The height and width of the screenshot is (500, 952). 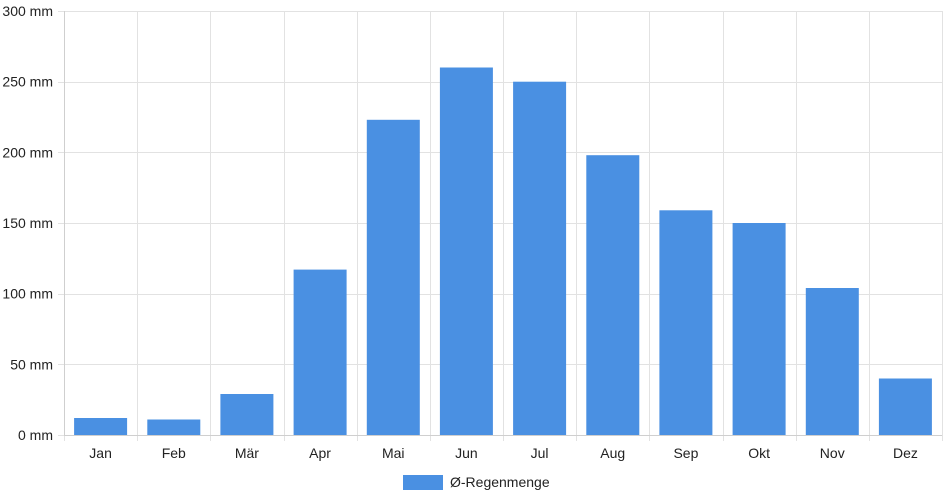 What do you see at coordinates (31, 364) in the screenshot?
I see `y-tick-label: 50 mm` at bounding box center [31, 364].